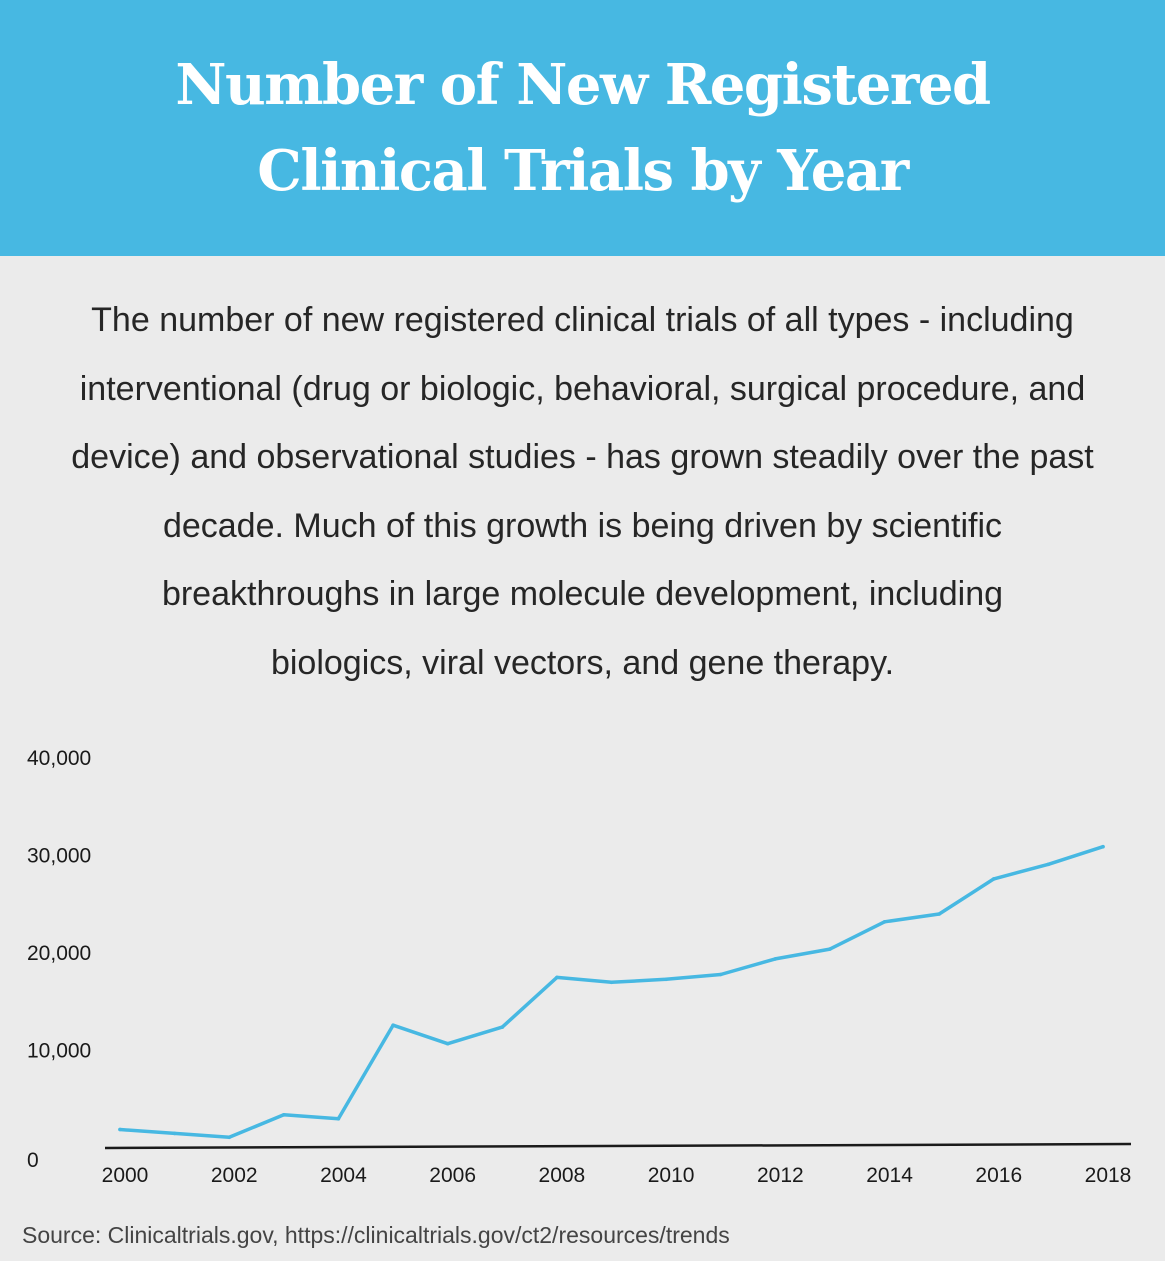  What do you see at coordinates (583, 85) in the screenshot?
I see `title-line-1: Number of New Registered` at bounding box center [583, 85].